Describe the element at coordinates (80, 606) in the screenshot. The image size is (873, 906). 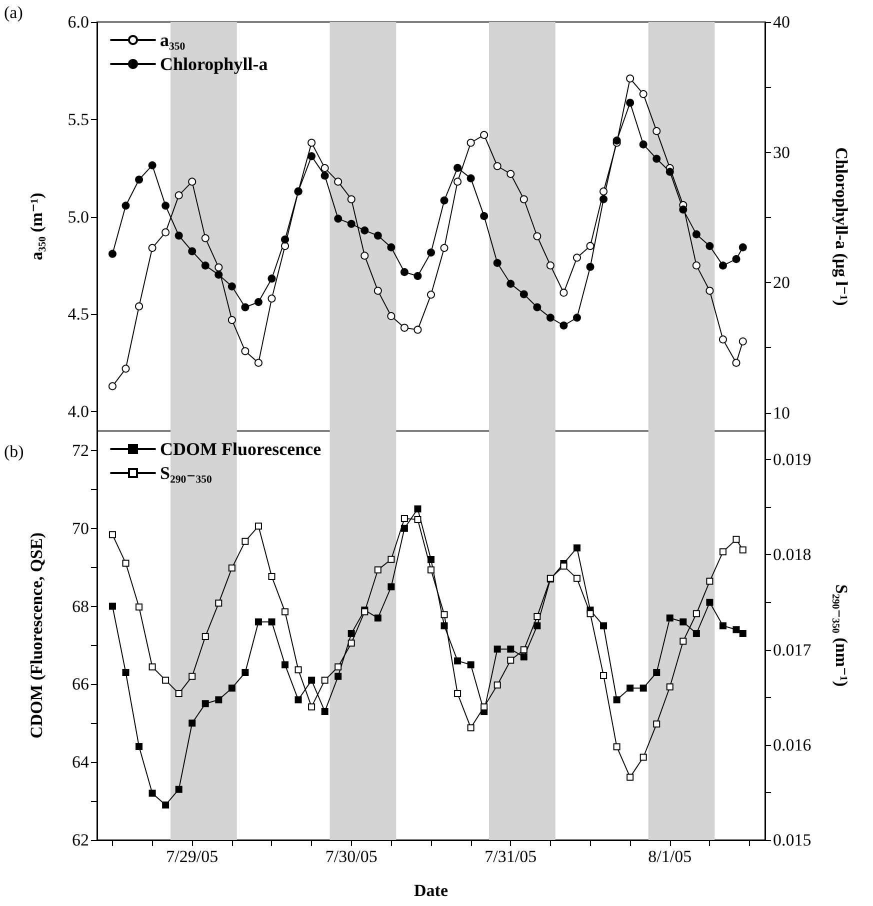
I see `y-tick-label: 68` at that location.